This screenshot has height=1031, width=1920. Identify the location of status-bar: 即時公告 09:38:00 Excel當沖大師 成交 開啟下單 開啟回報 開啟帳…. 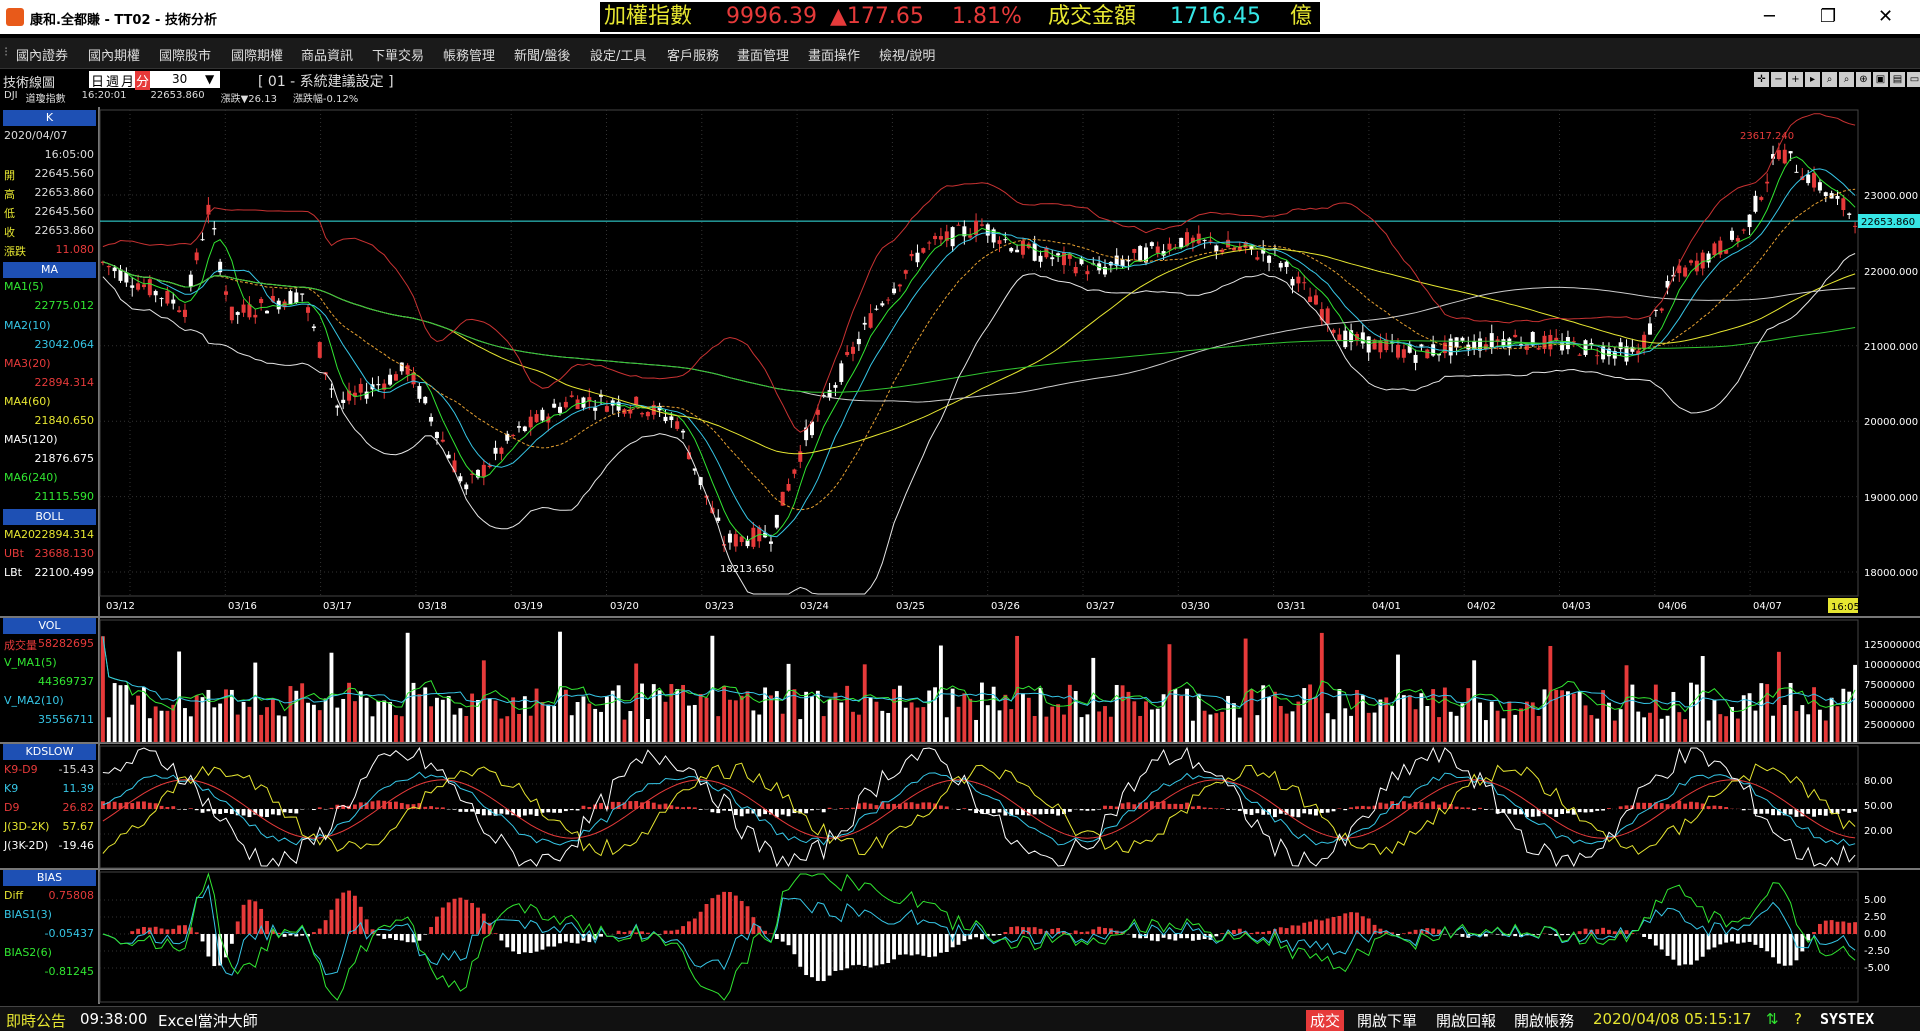
(960, 1018).